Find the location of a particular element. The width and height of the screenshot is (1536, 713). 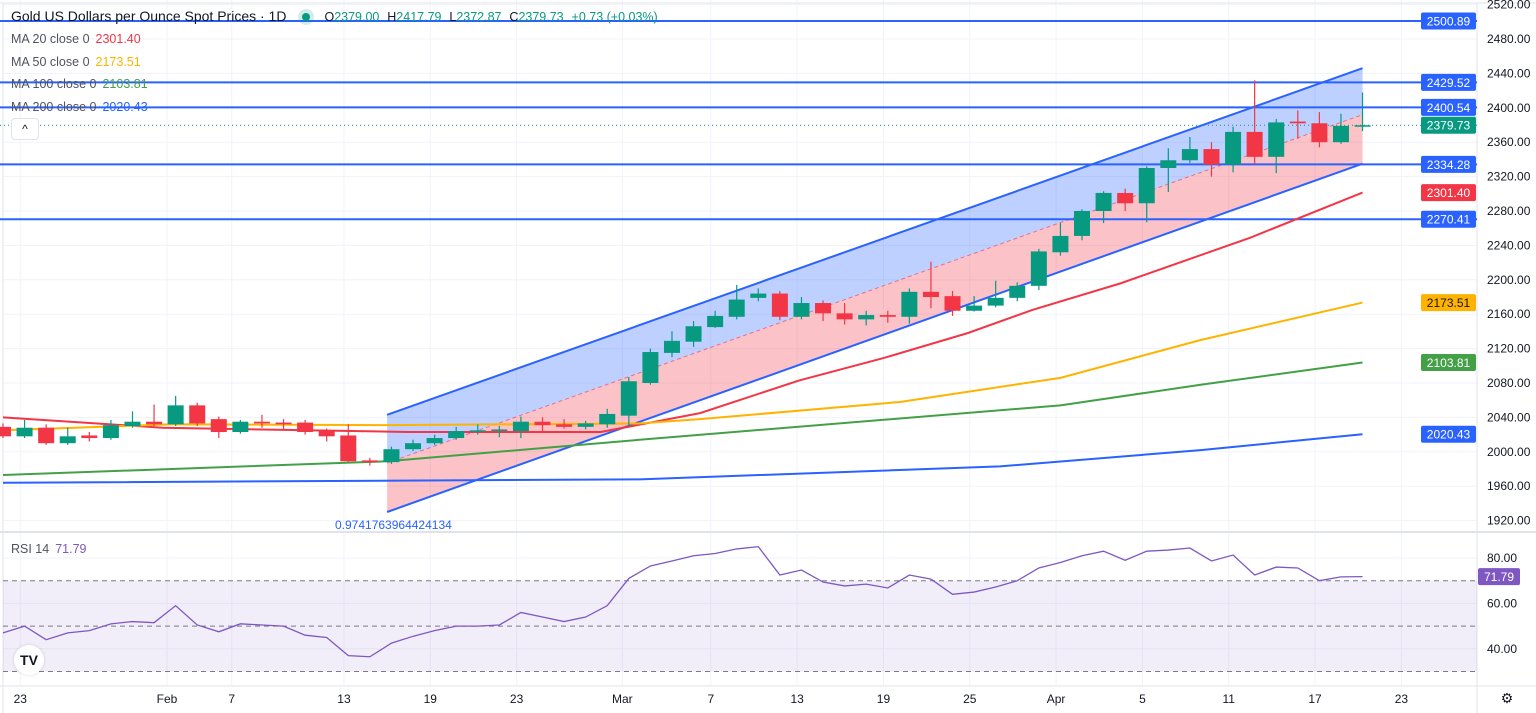

time-tick-label: 13 is located at coordinates (797, 699).